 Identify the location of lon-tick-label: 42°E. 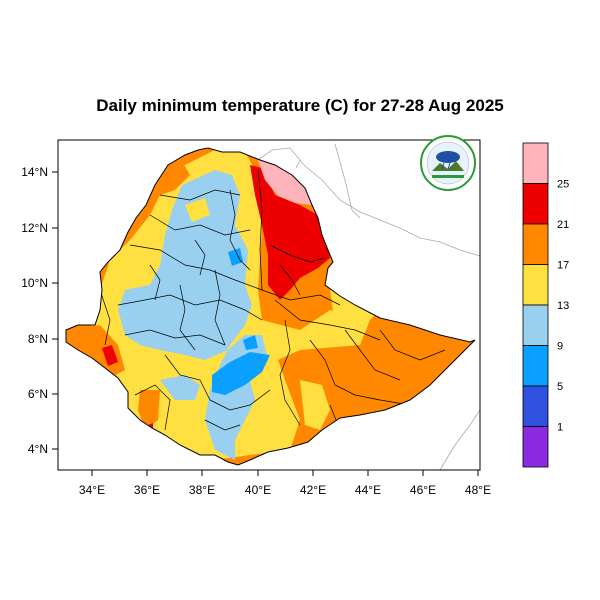
(313, 490).